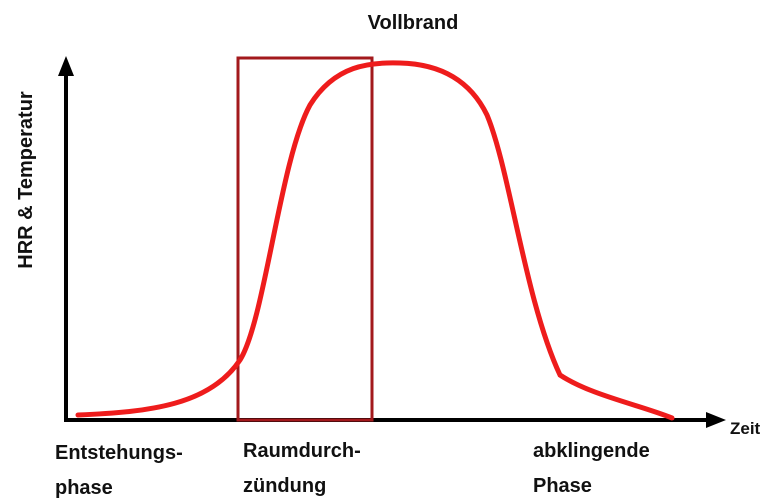 The width and height of the screenshot is (773, 502). I want to click on phase-label: Phase, so click(562, 486).